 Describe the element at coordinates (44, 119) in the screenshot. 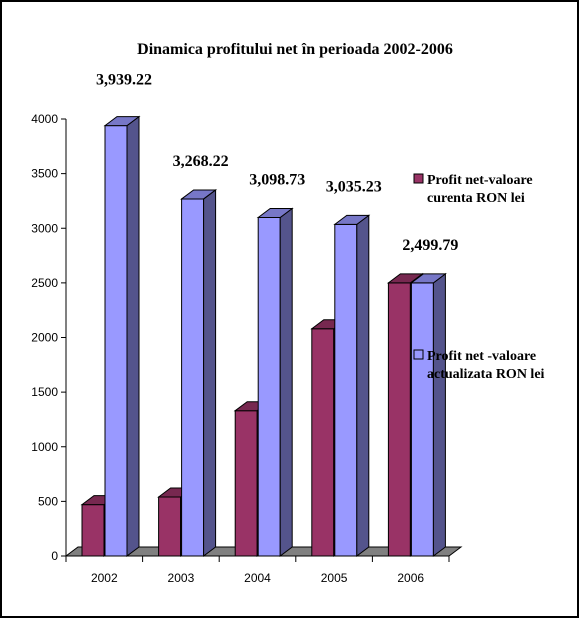

I see `y-tick-label: 4000` at that location.